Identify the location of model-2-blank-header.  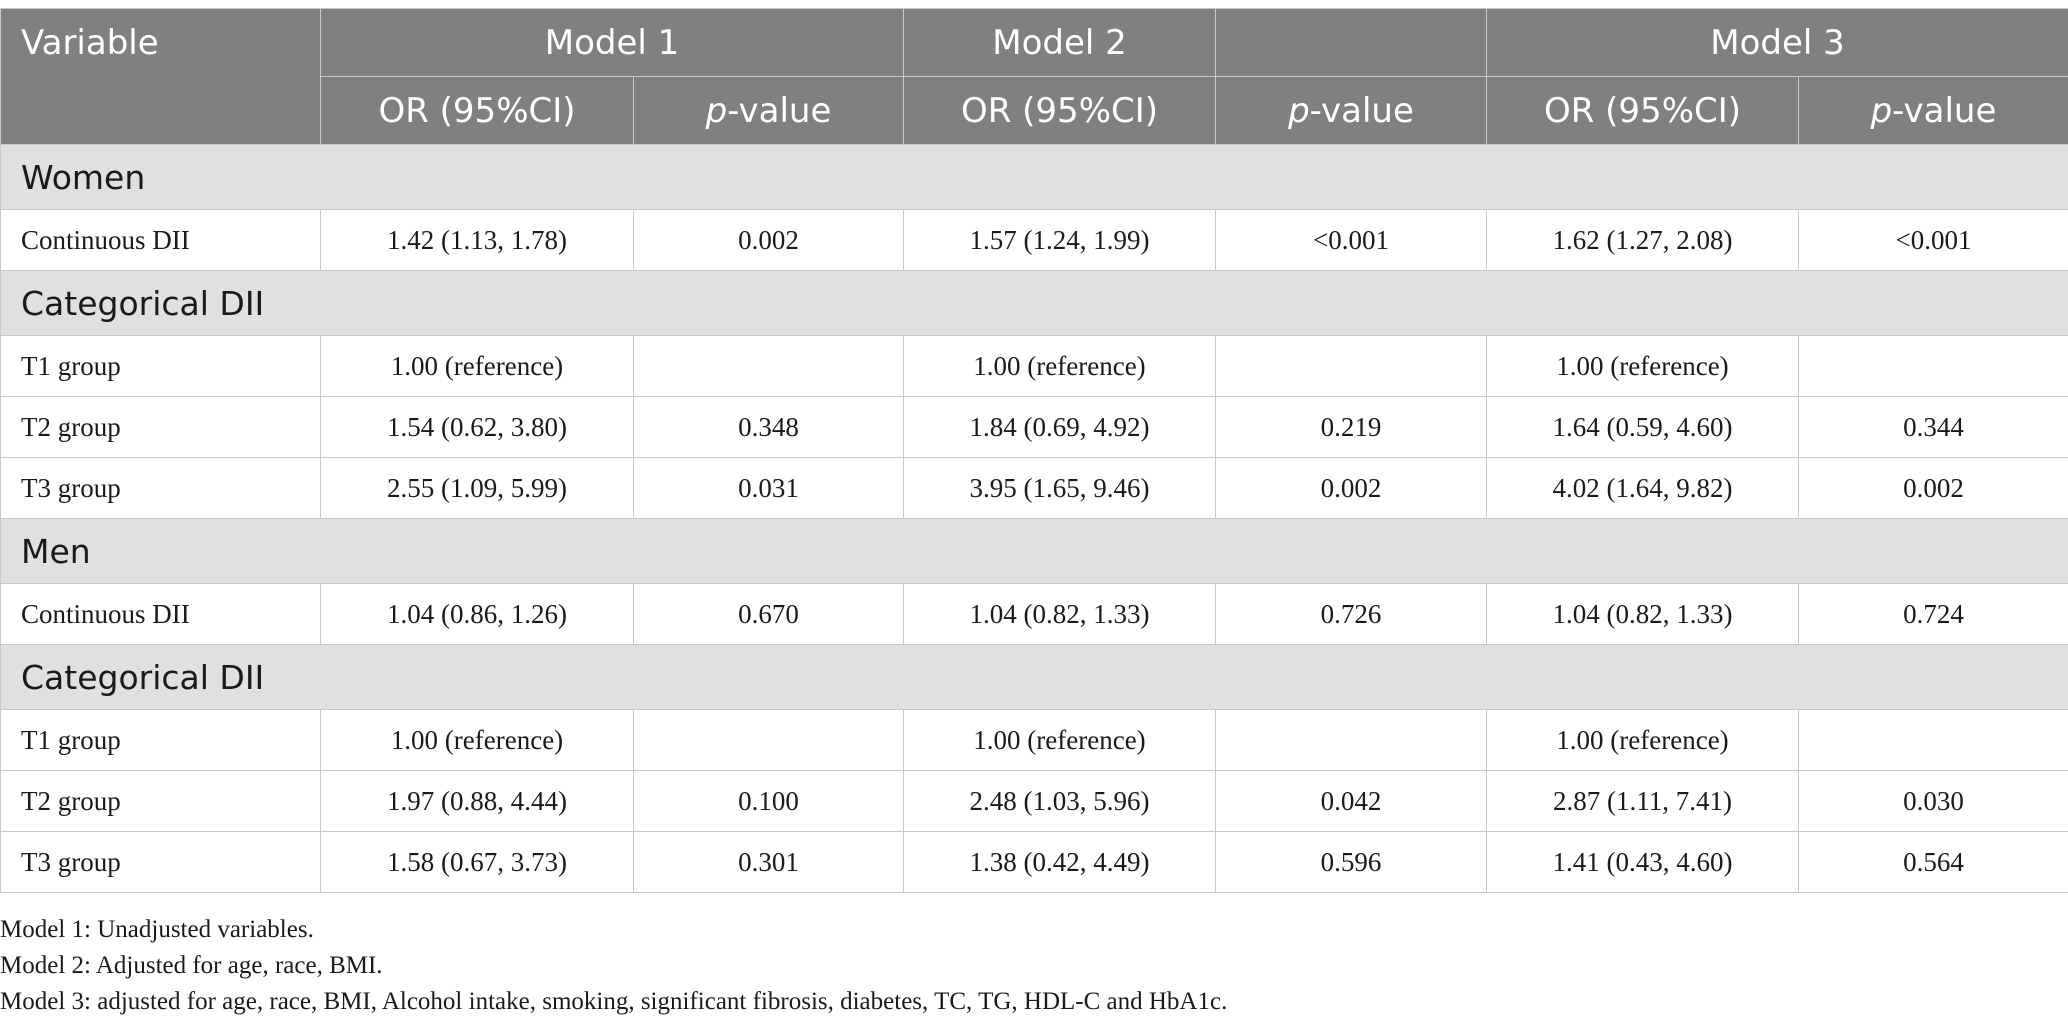
(1351, 42).